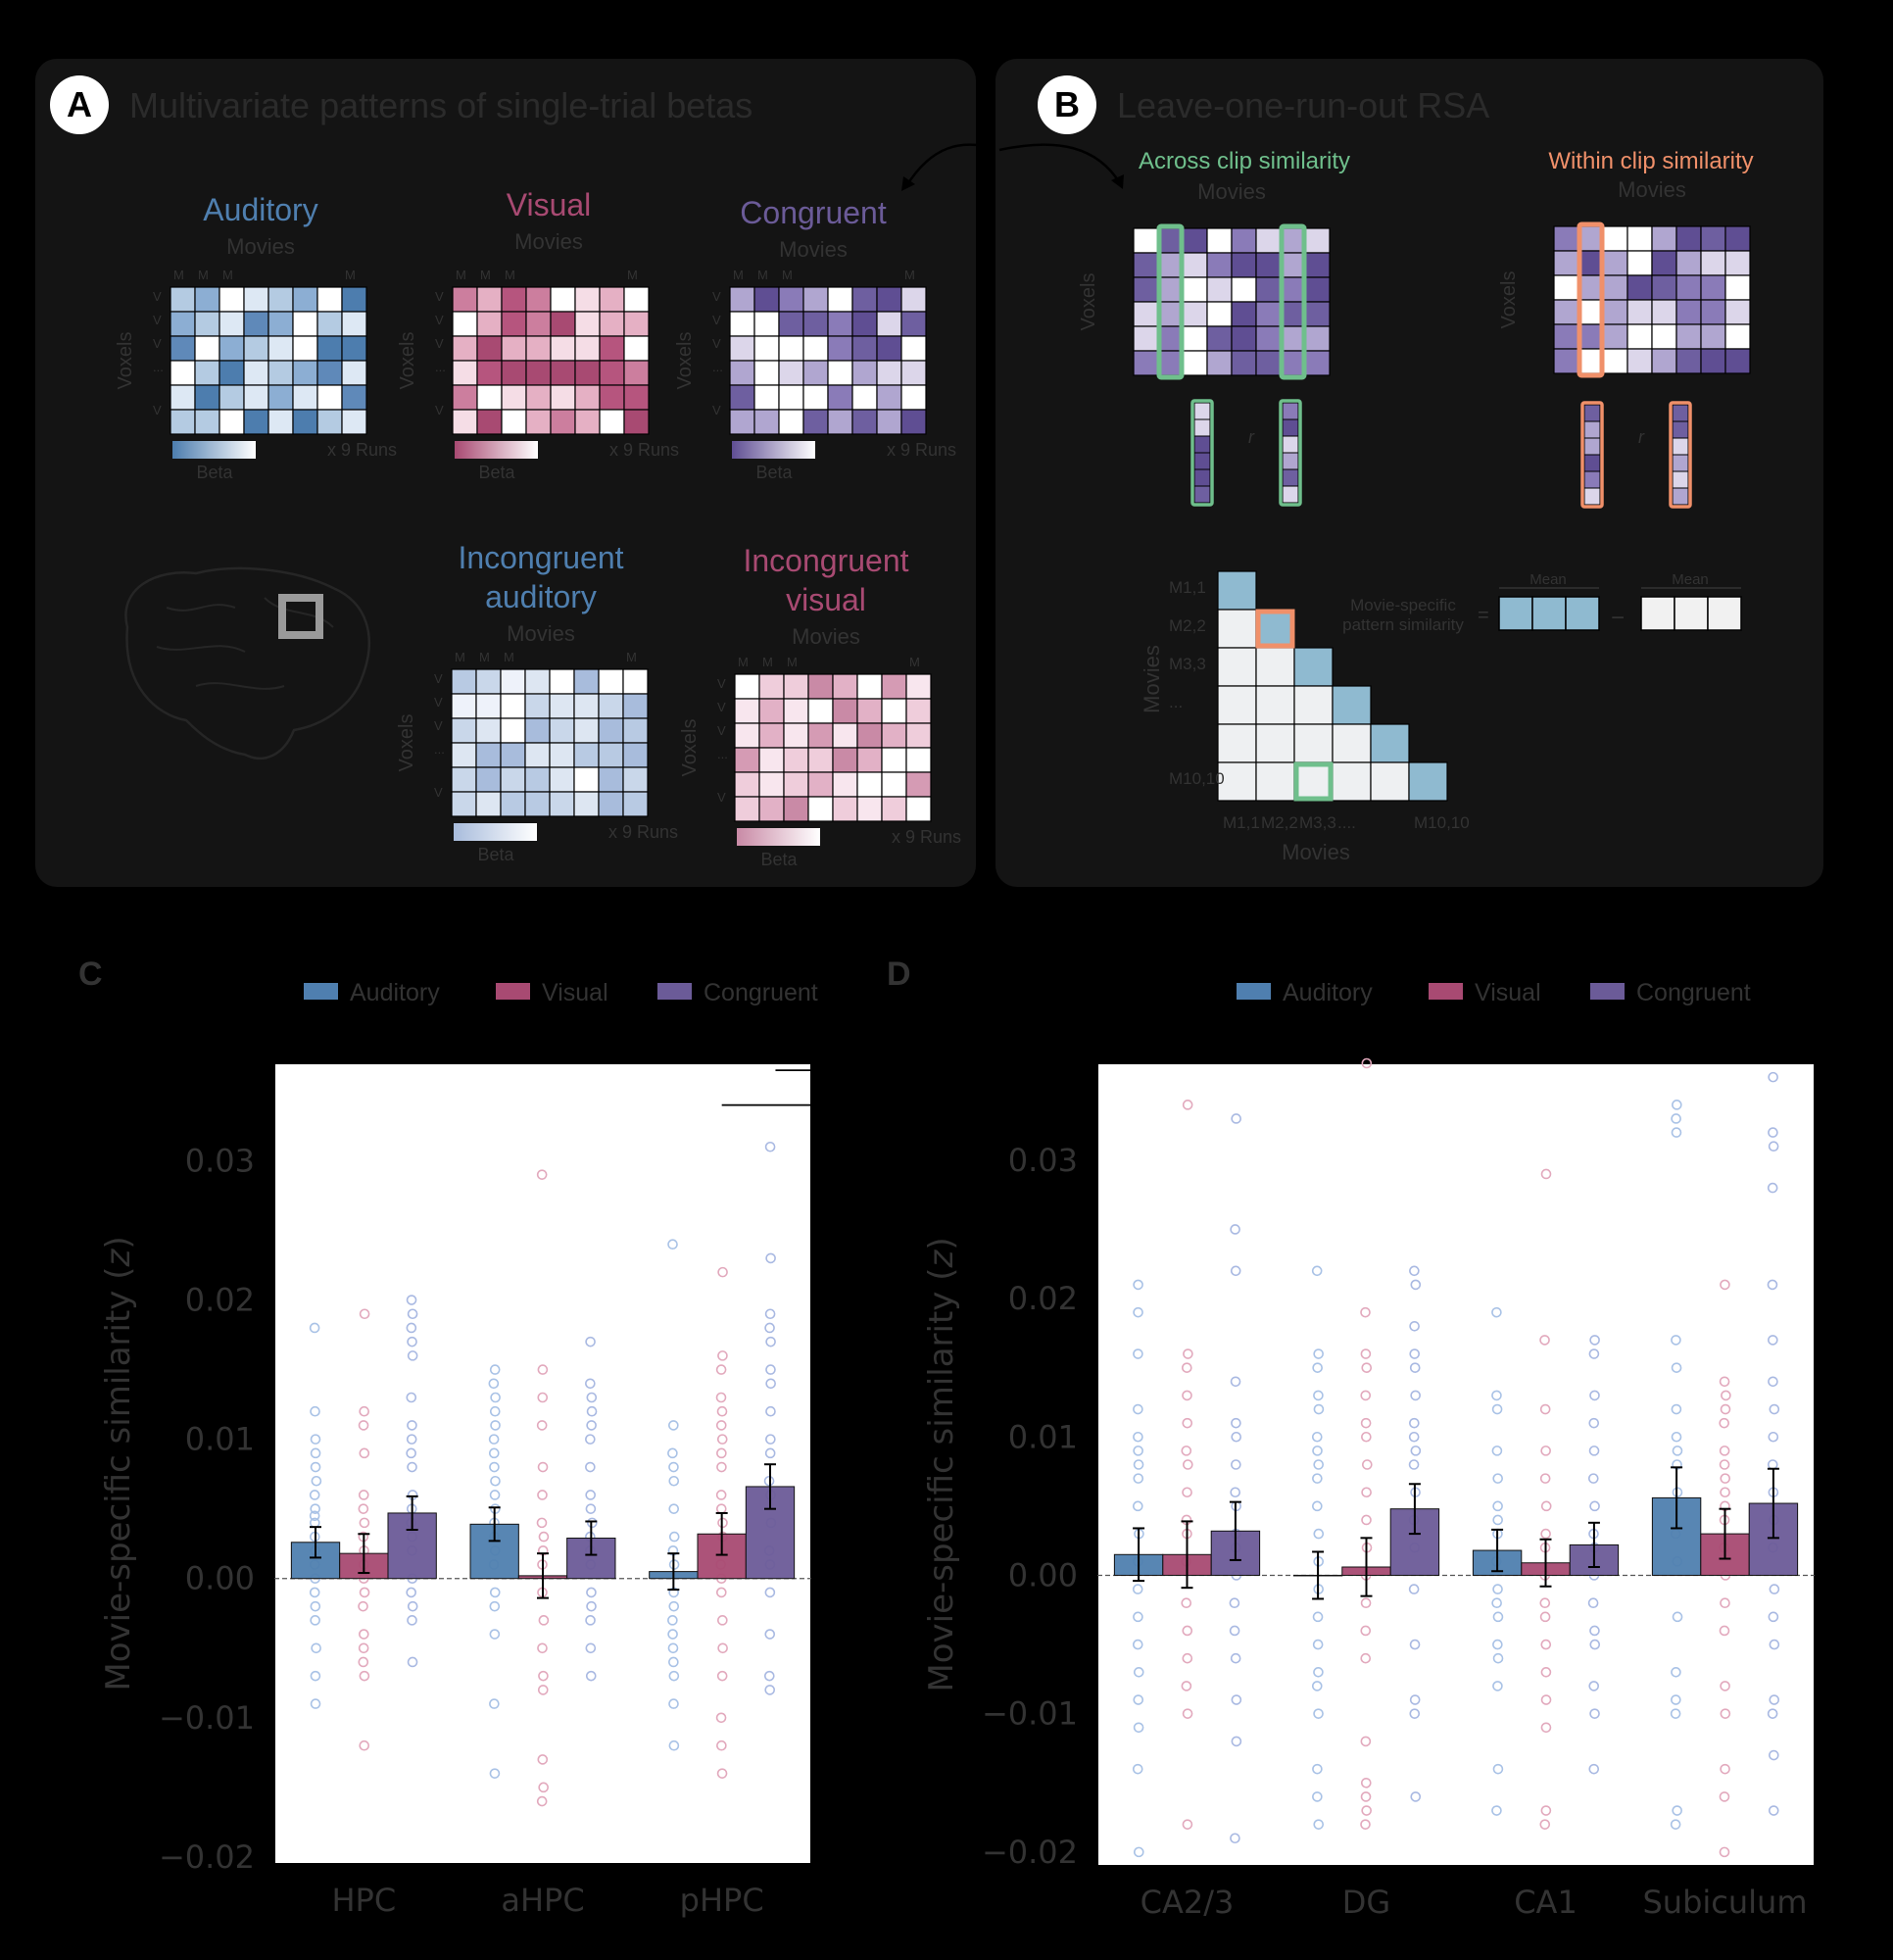 This screenshot has width=1893, height=1960. Describe the element at coordinates (1624, 277) in the screenshot. I see `matrix-within-clip: Movies Voxels` at that location.